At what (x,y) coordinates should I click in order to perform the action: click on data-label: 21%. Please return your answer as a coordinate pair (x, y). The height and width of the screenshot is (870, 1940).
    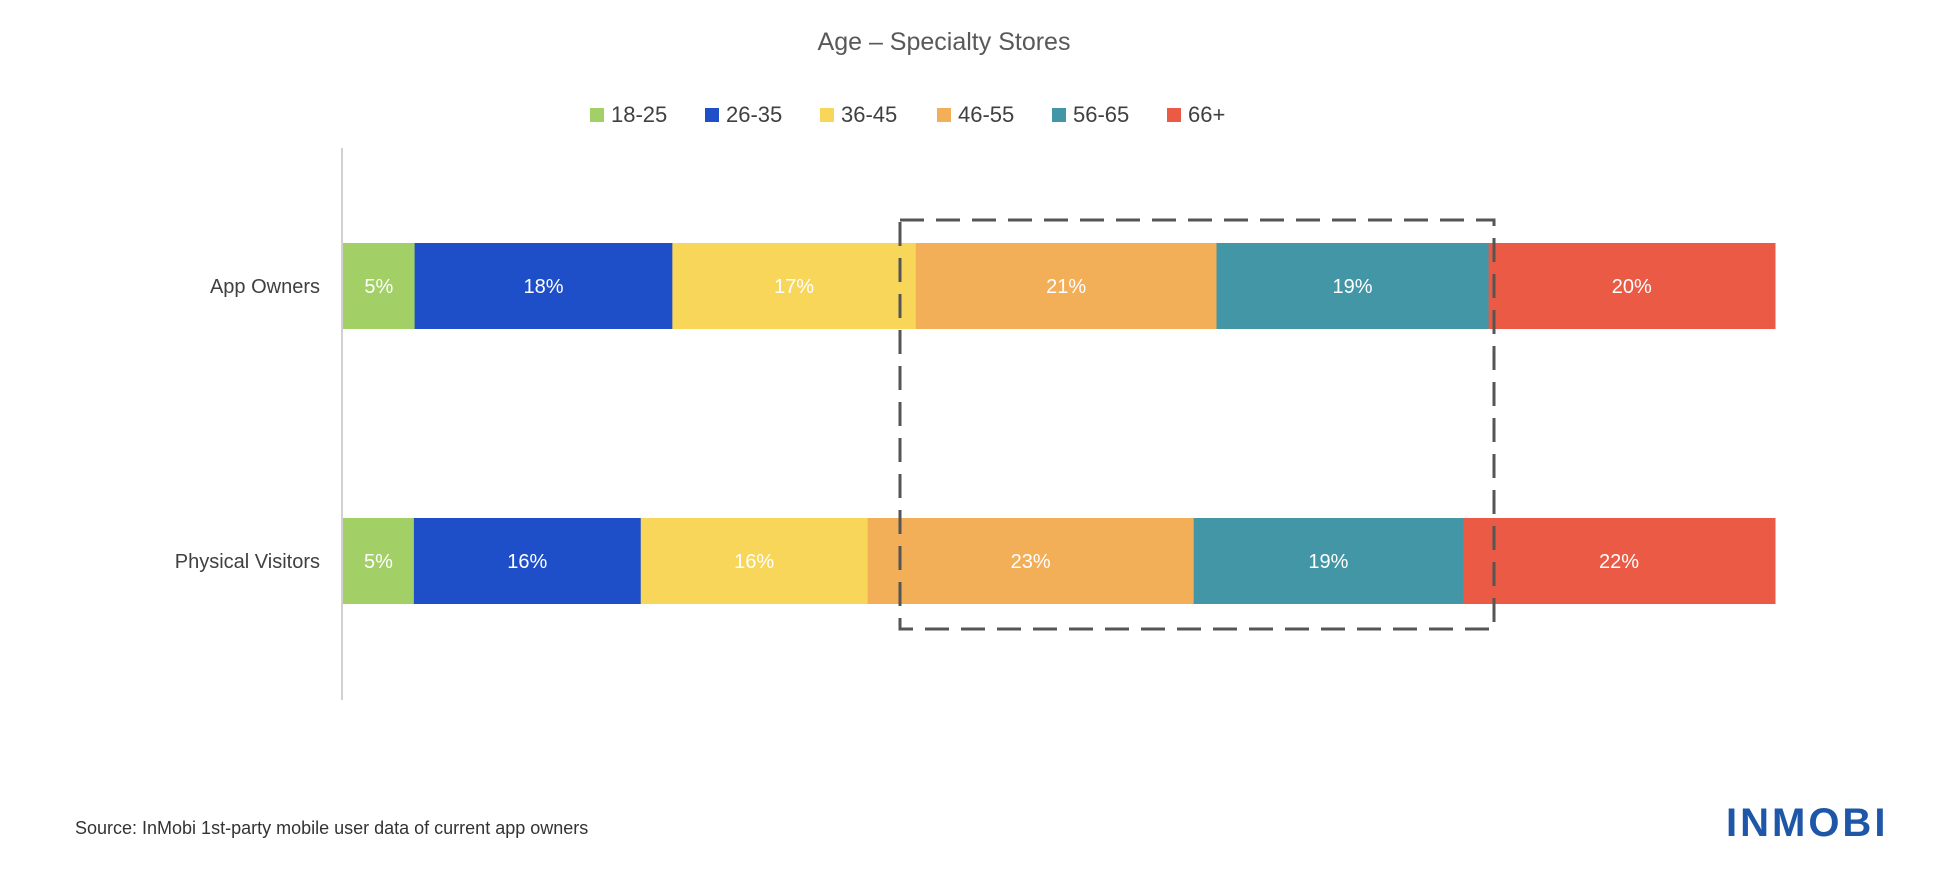
    Looking at the image, I should click on (1066, 287).